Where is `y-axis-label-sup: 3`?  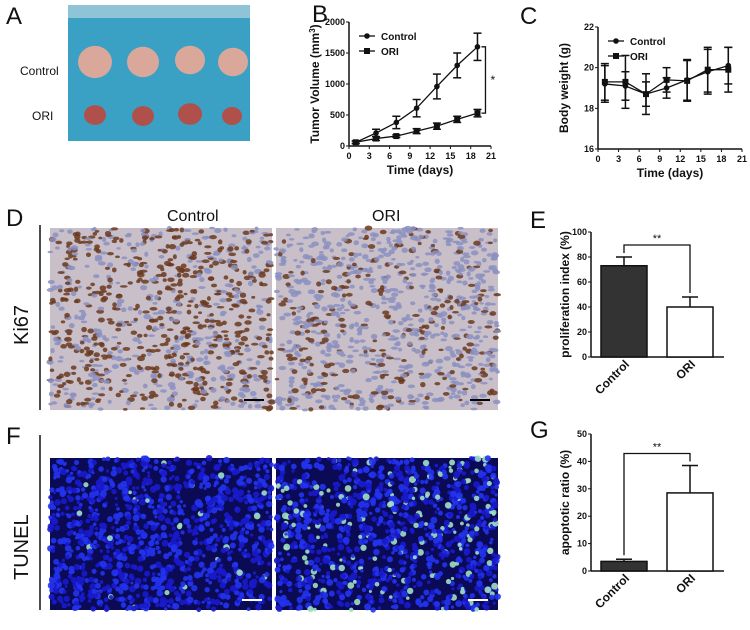 y-axis-label-sup: 3 is located at coordinates (312, 30).